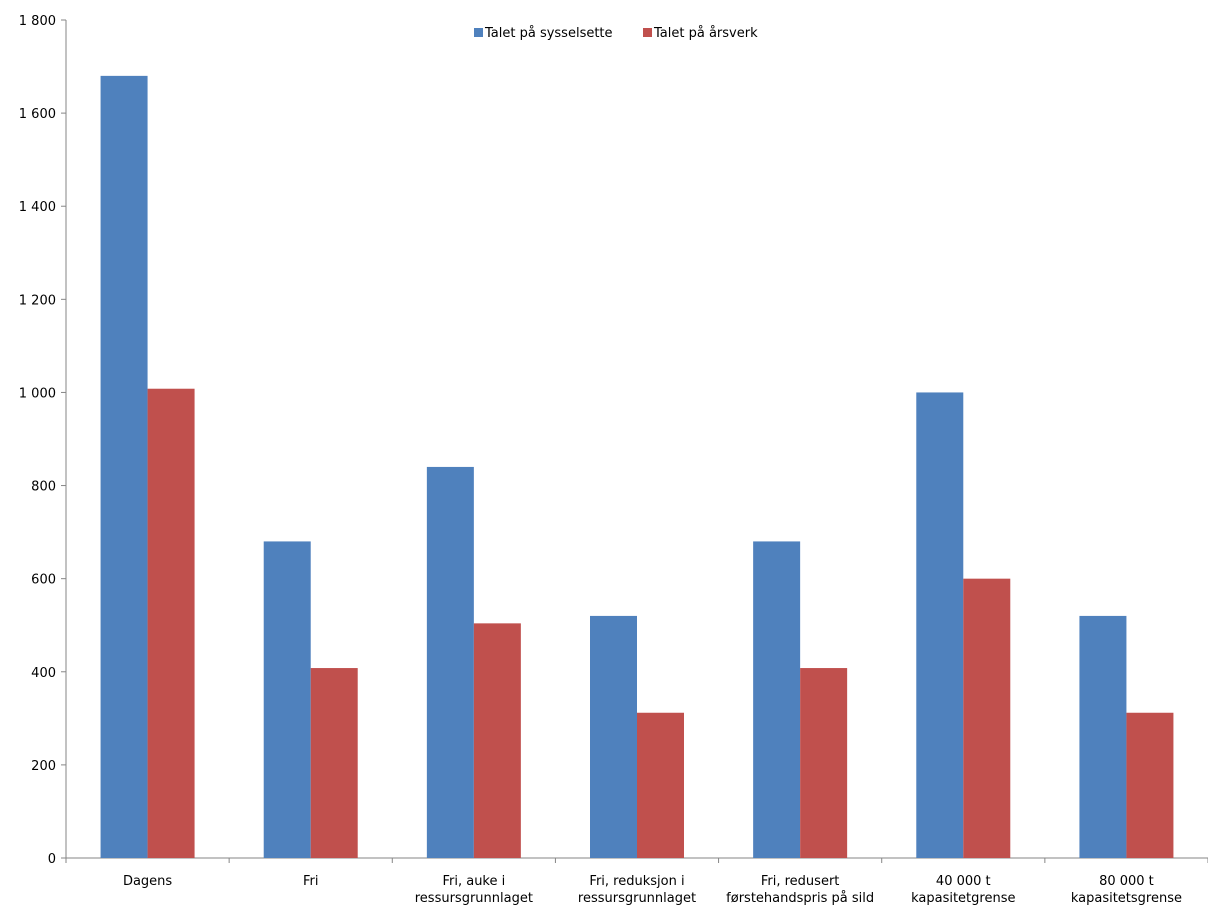 The image size is (1208, 908). Describe the element at coordinates (311, 881) in the screenshot. I see `x-category-label: Fri` at that location.